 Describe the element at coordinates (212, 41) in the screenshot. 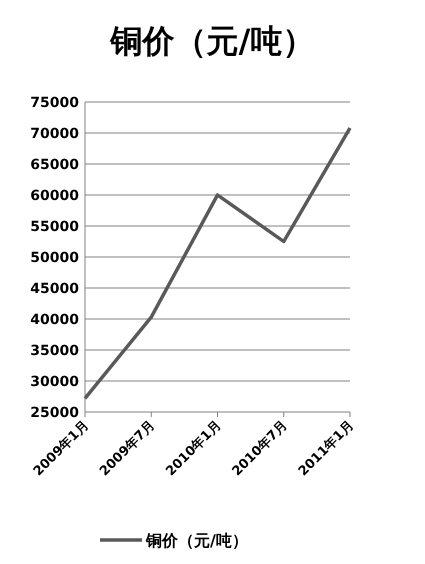

I see `chart-title: 铜价（元/吨）` at that location.